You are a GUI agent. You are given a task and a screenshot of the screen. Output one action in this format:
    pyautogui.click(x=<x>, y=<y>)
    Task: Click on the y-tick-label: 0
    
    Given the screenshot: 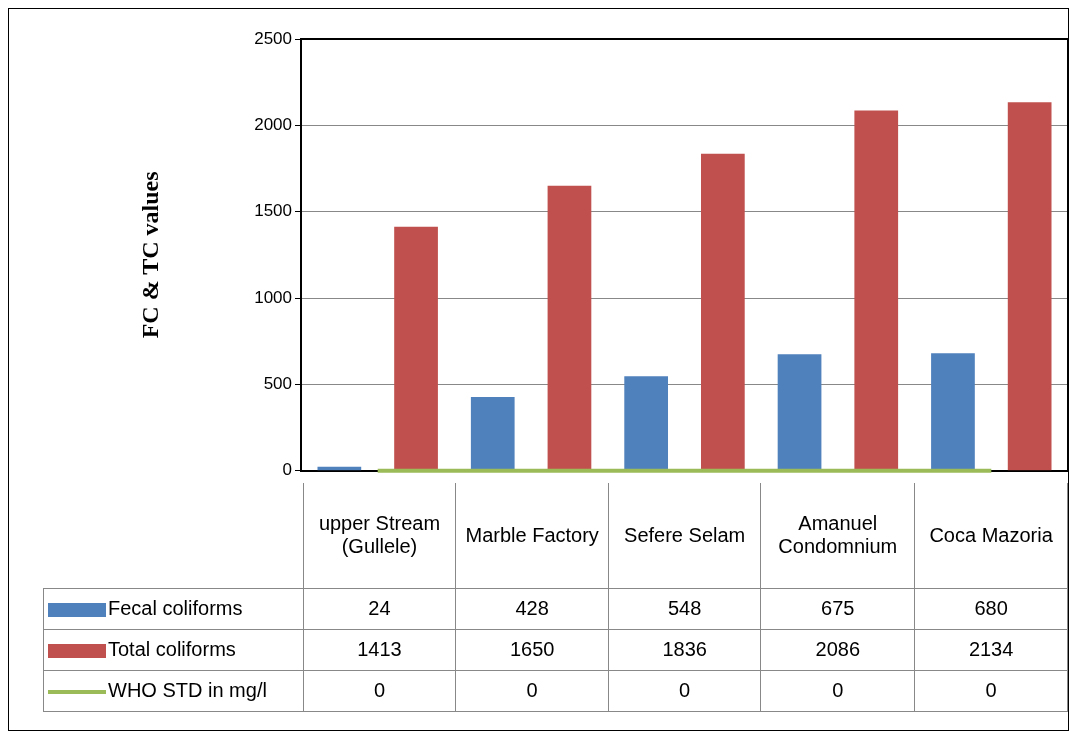 What is the action you would take?
    pyautogui.click(x=287, y=470)
    